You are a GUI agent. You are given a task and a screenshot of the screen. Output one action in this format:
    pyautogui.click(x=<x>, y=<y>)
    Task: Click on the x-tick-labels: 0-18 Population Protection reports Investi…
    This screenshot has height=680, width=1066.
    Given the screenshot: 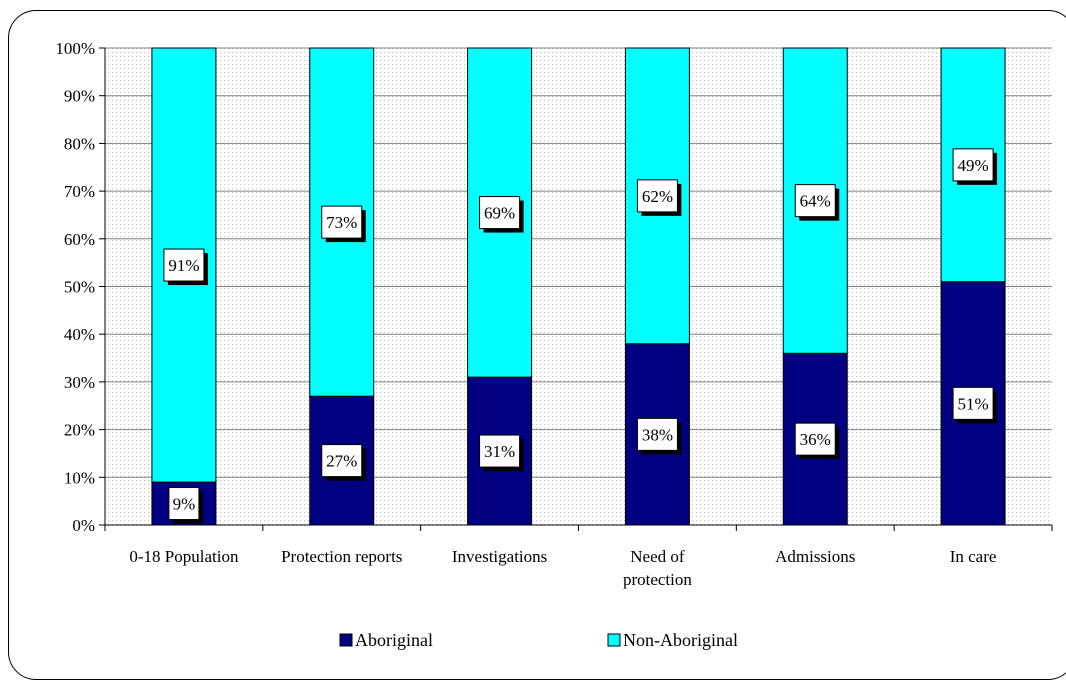 What is the action you would take?
    pyautogui.click(x=562, y=568)
    